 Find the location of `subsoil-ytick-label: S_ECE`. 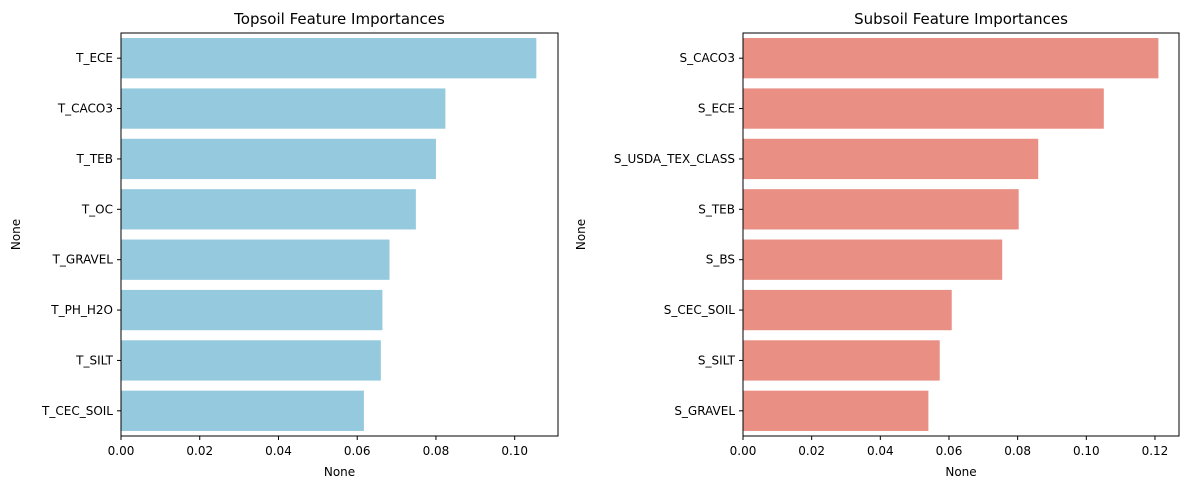

subsoil-ytick-label: S_ECE is located at coordinates (716, 109).